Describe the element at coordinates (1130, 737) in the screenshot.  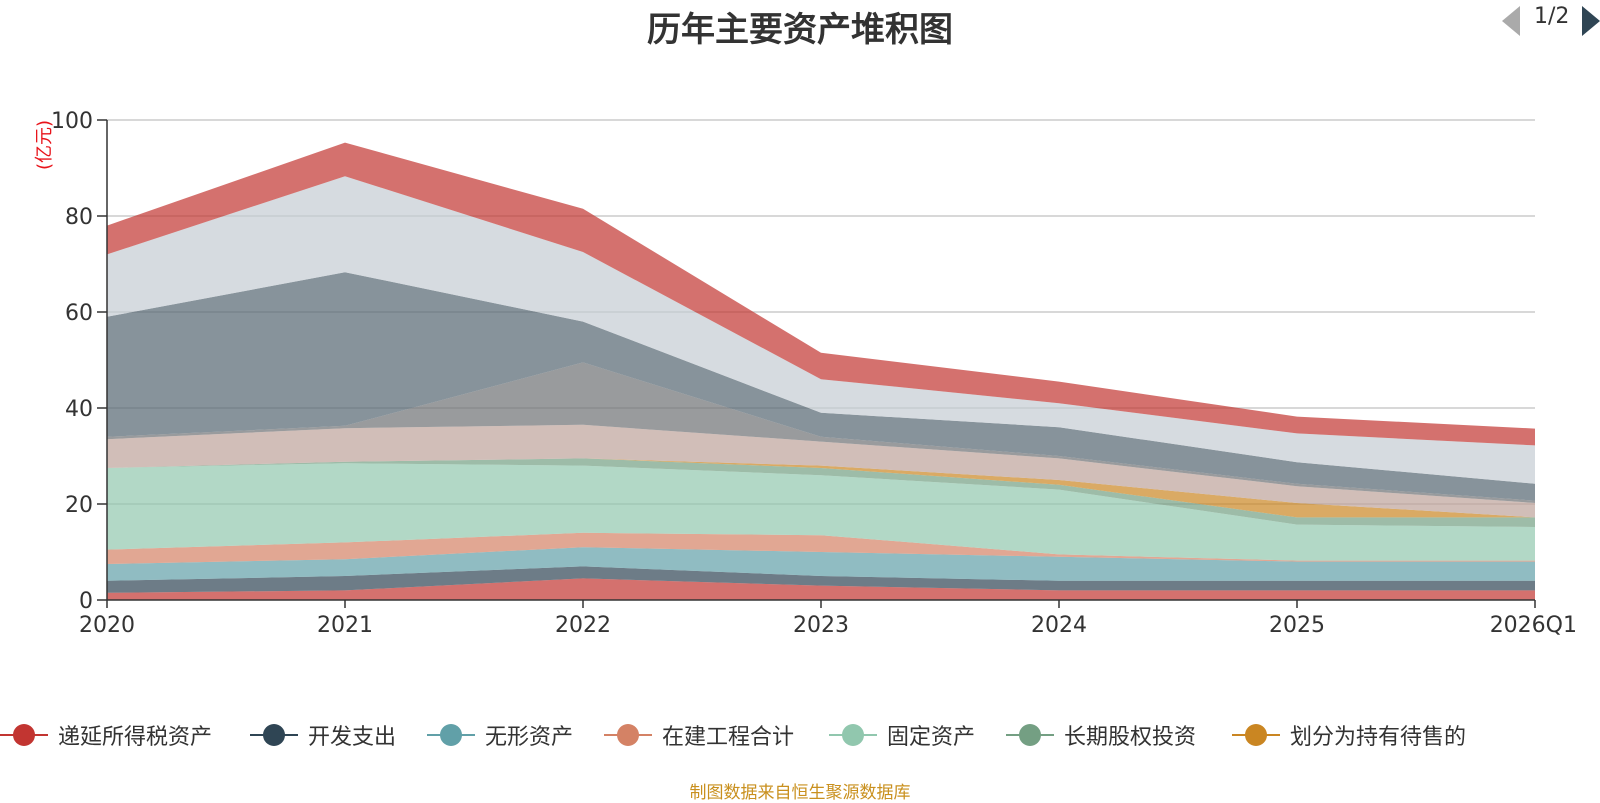
I see `legend-label: 长期股权投资` at that location.